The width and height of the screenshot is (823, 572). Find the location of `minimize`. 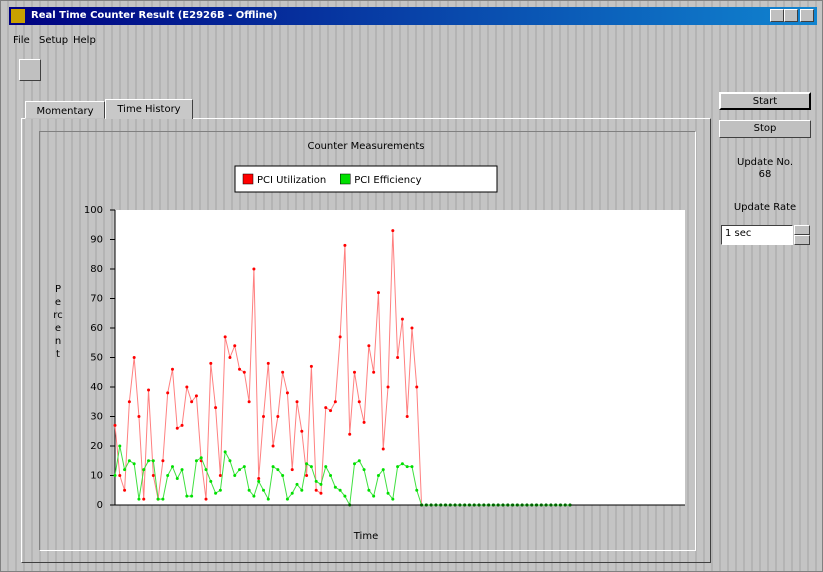

minimize is located at coordinates (777, 15).